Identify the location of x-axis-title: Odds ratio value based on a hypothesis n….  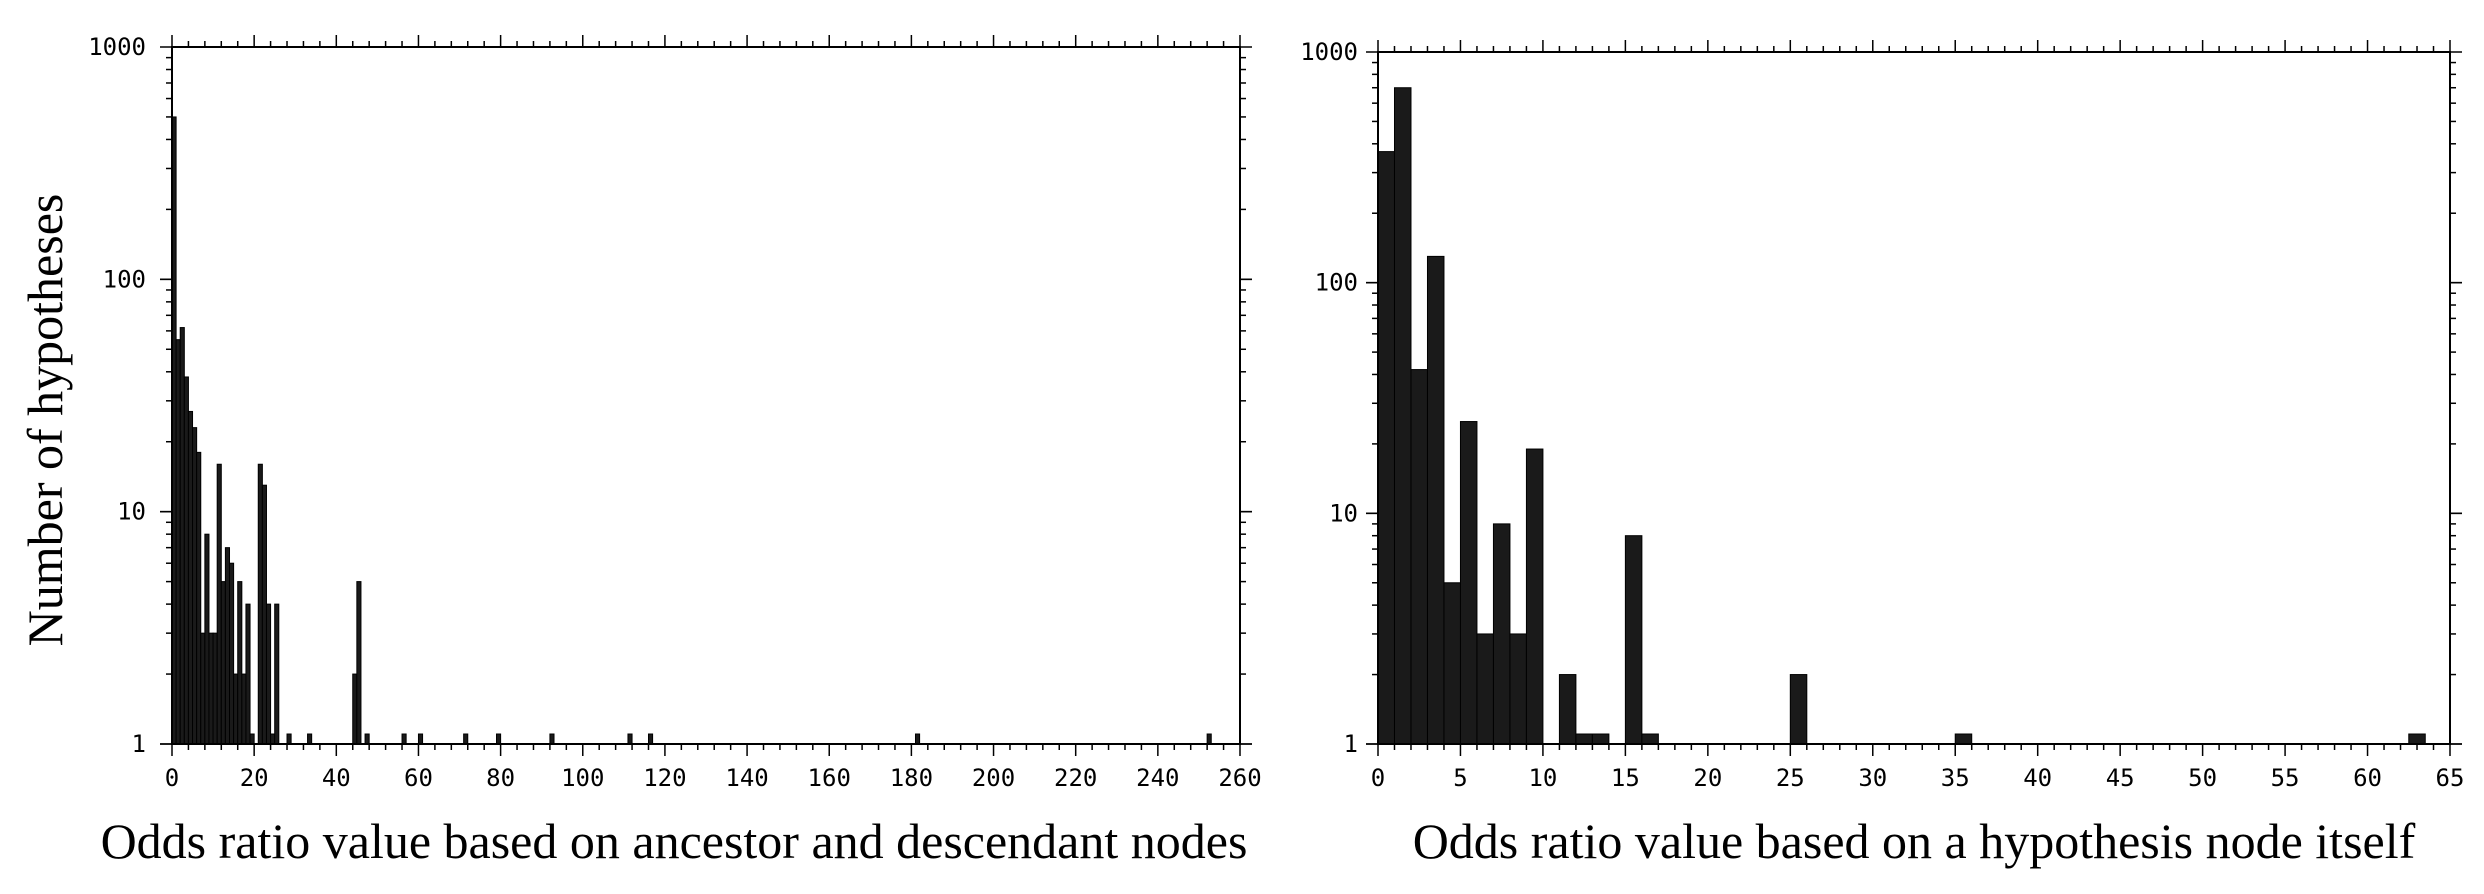
(1914, 841).